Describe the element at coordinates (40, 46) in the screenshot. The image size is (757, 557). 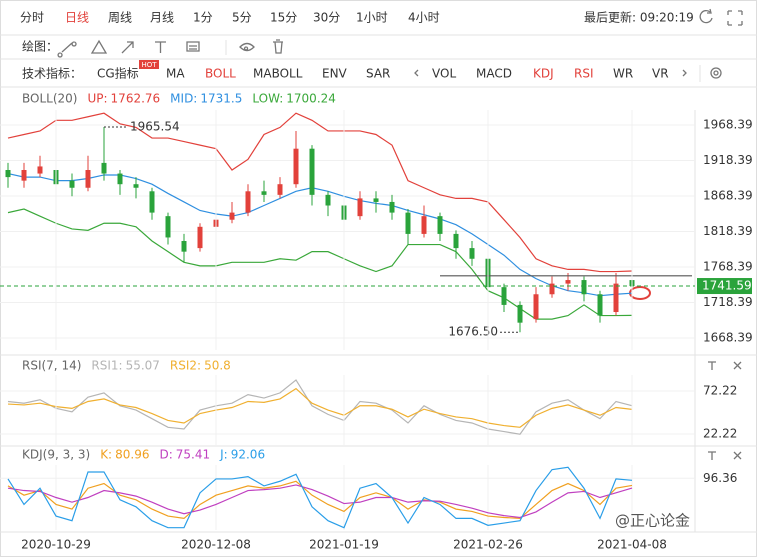
I see `draw-label: 绘图：` at that location.